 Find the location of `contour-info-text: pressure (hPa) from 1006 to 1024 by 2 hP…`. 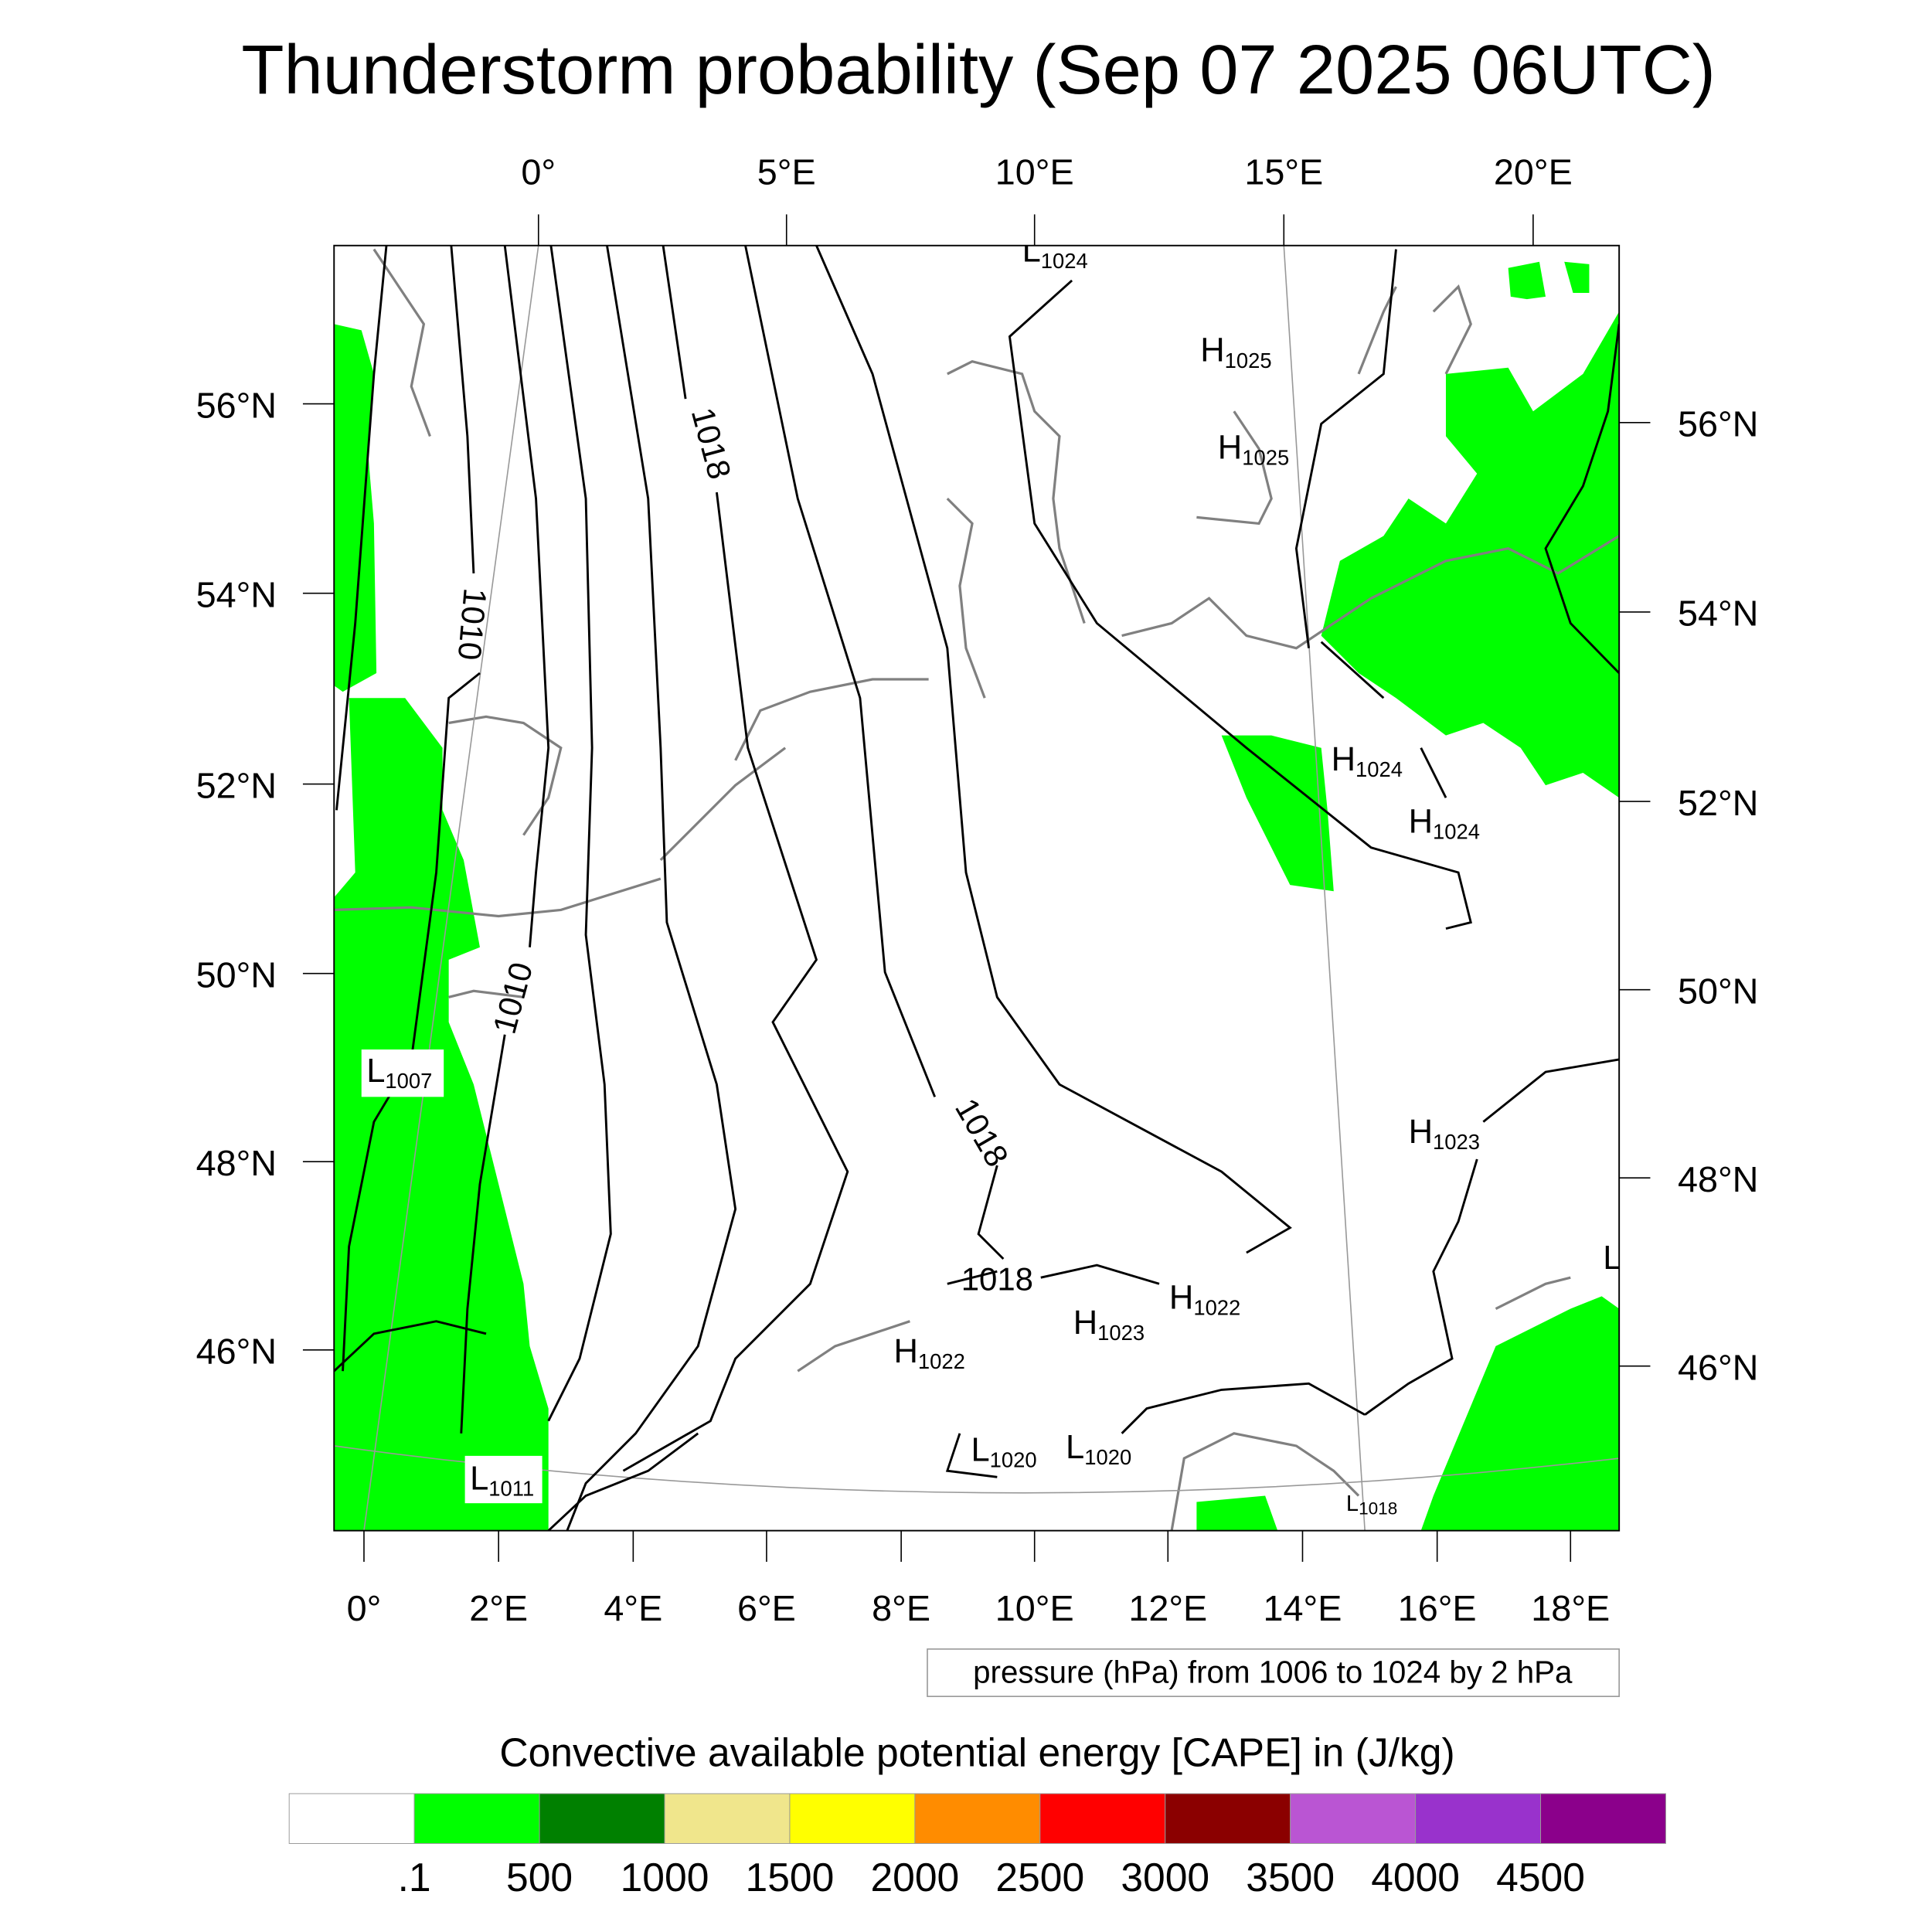

contour-info-text: pressure (hPa) from 1006 to 1024 by 2 hP… is located at coordinates (1273, 1671).